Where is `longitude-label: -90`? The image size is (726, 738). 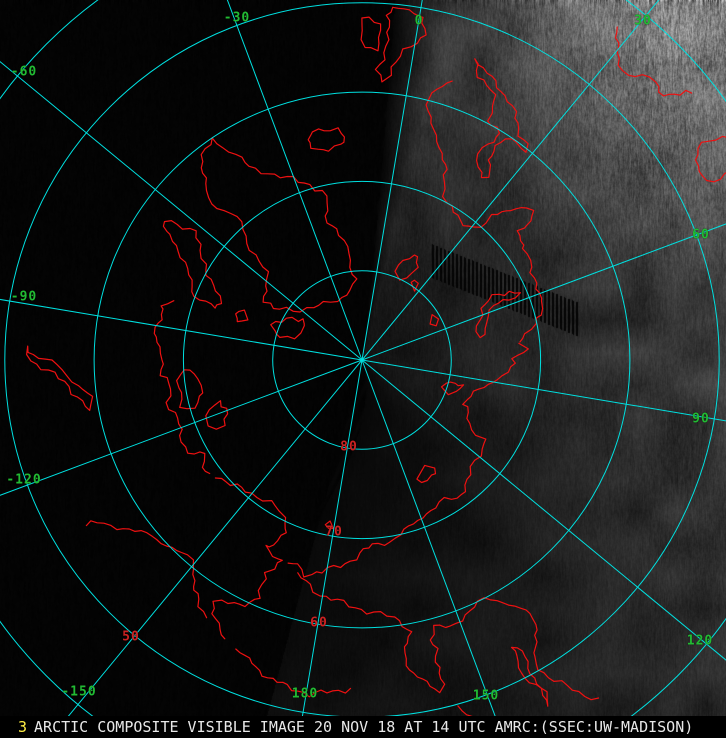 longitude-label: -90 is located at coordinates (24, 297).